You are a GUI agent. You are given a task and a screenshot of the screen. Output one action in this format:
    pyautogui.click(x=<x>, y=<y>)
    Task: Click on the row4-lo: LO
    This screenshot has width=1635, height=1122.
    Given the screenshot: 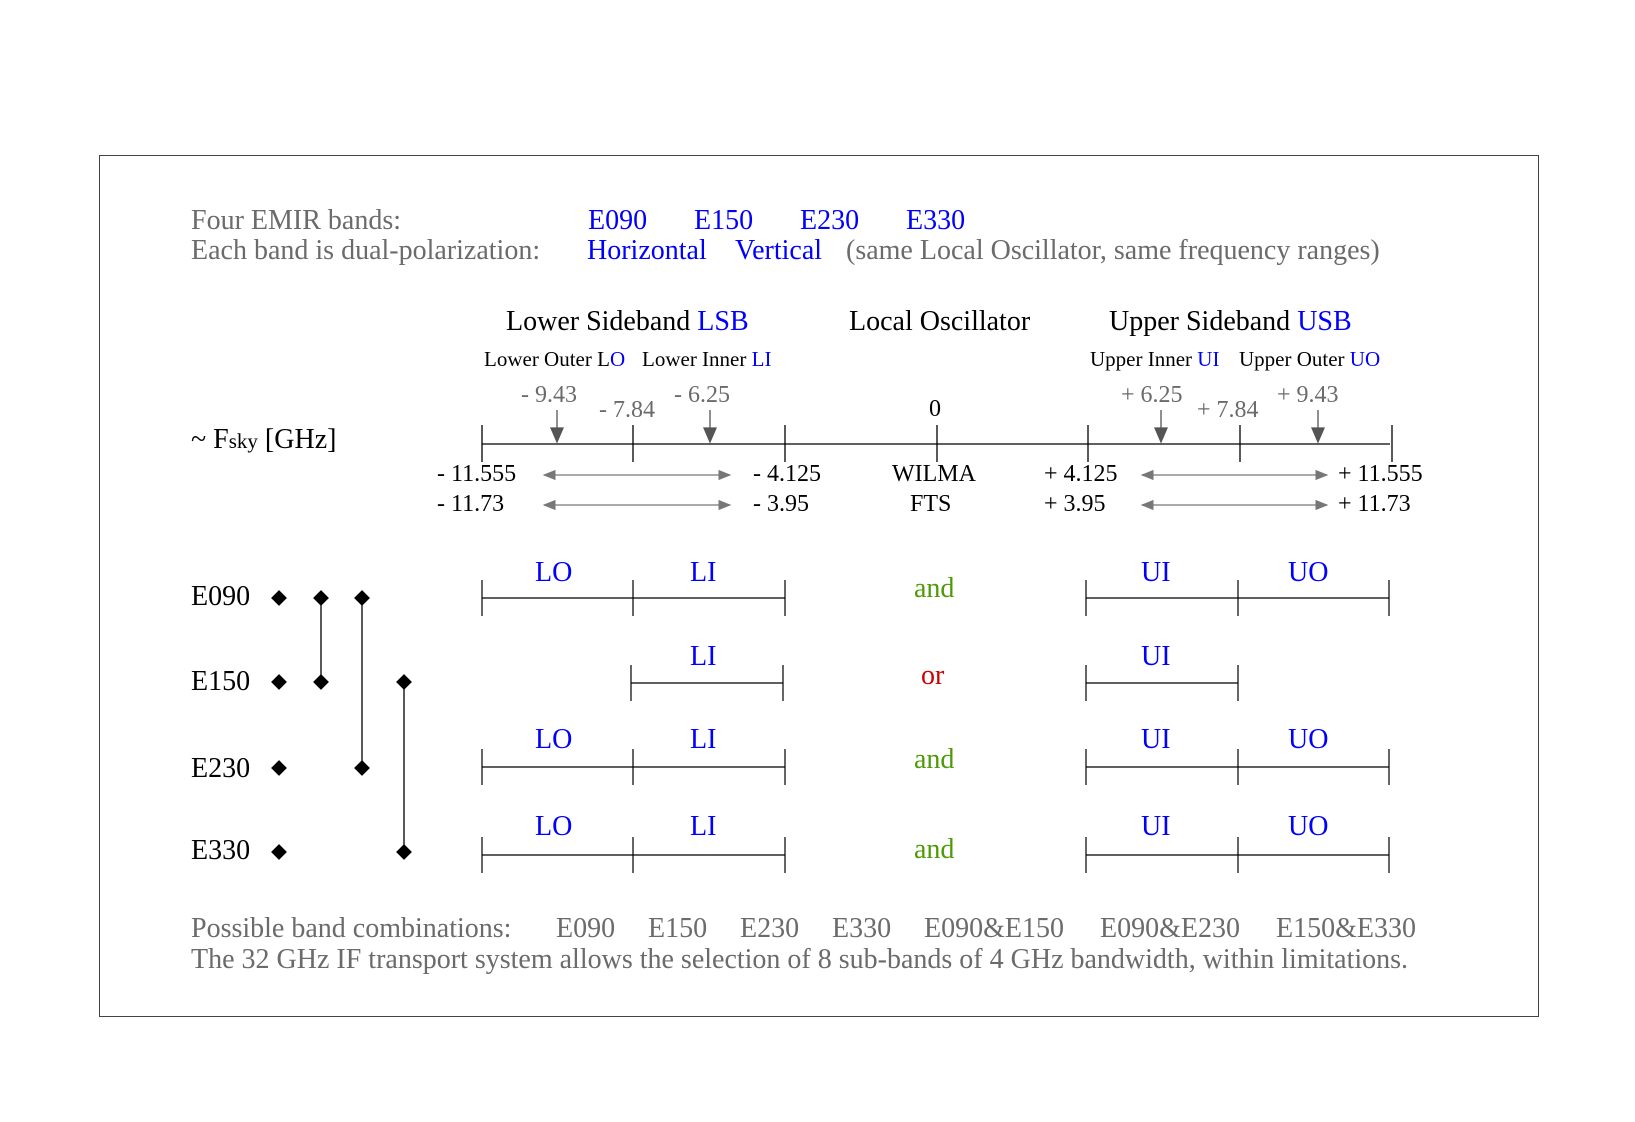 What is the action you would take?
    pyautogui.click(x=554, y=826)
    